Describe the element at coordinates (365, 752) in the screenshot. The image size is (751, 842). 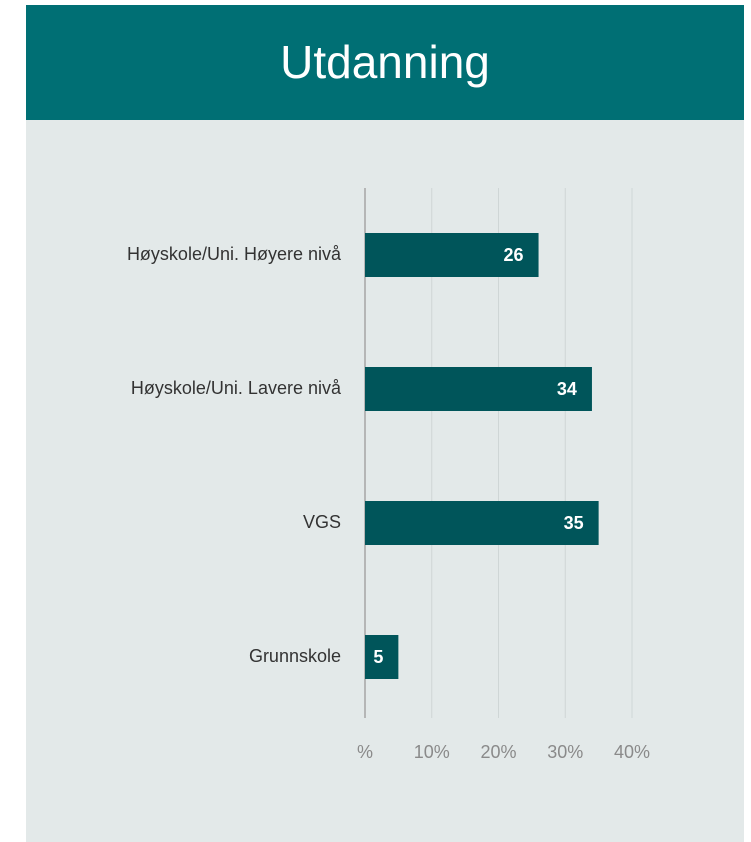
I see `x-tick-label: %` at that location.